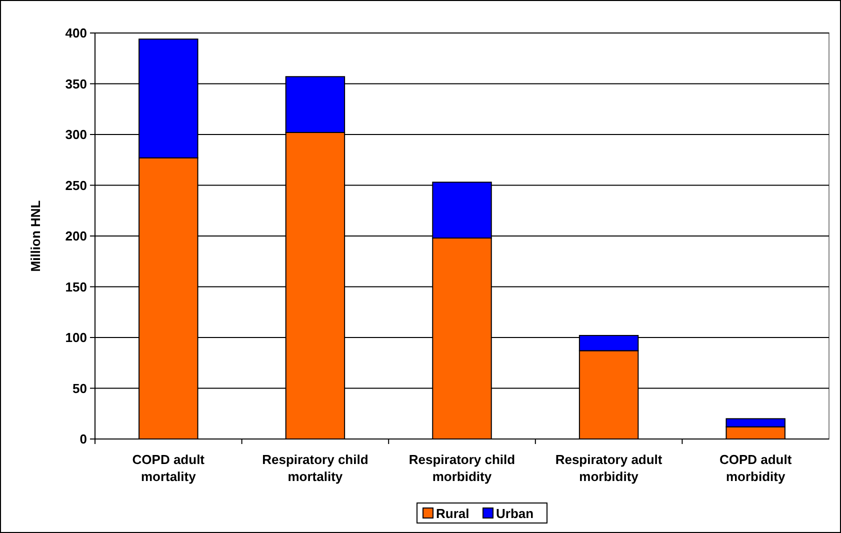 The height and width of the screenshot is (533, 841). I want to click on y-tick-label: 200, so click(76, 236).